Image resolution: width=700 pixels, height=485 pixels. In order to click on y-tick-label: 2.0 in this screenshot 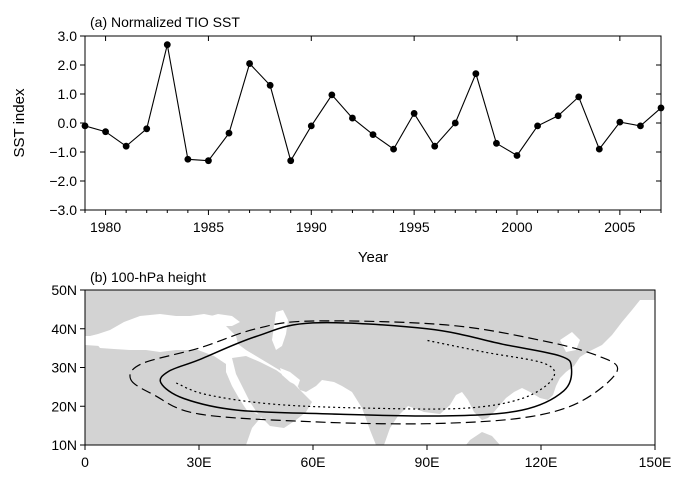, I will do `click(68, 65)`.